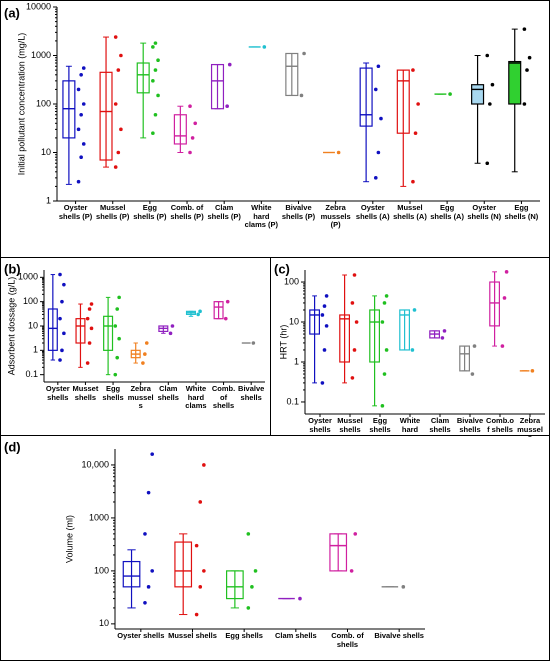  What do you see at coordinates (41, 55) in the screenshot?
I see `y-tick-label: 1000` at bounding box center [41, 55].